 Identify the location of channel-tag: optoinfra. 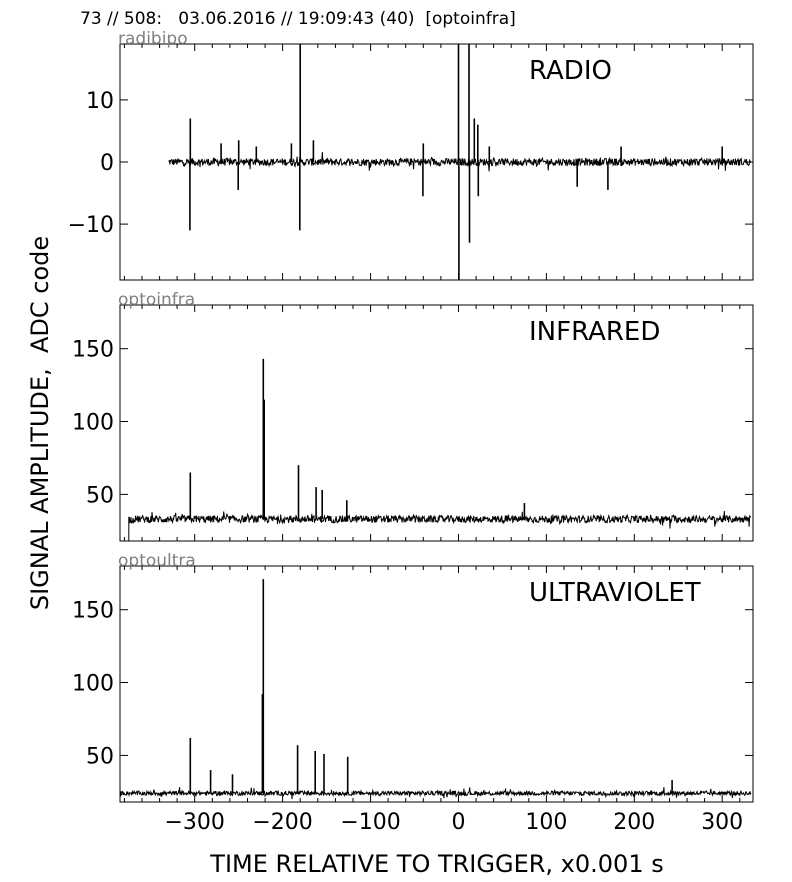
(156, 300).